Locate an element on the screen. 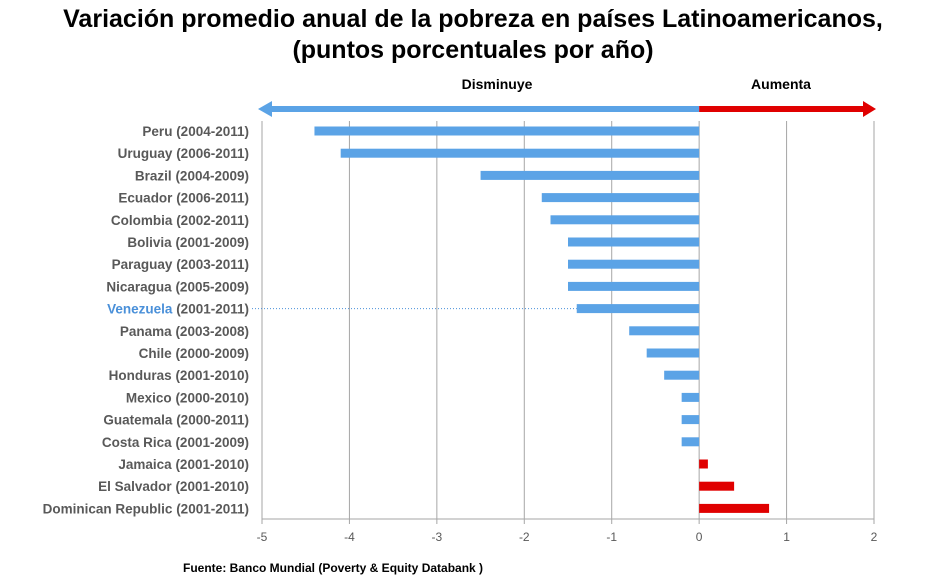  category-label: Guatemala (2000-2011) is located at coordinates (176, 420).